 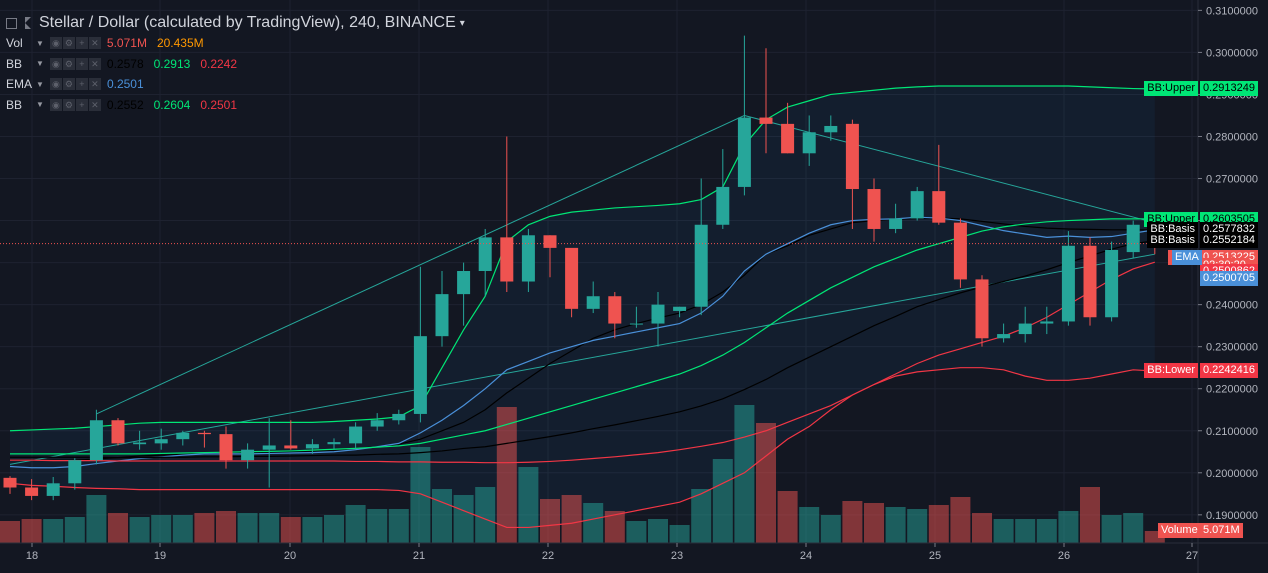 What do you see at coordinates (612, 552) in the screenshot?
I see `time-axis: 18 19 20 21 22 23 24 25 26 27` at bounding box center [612, 552].